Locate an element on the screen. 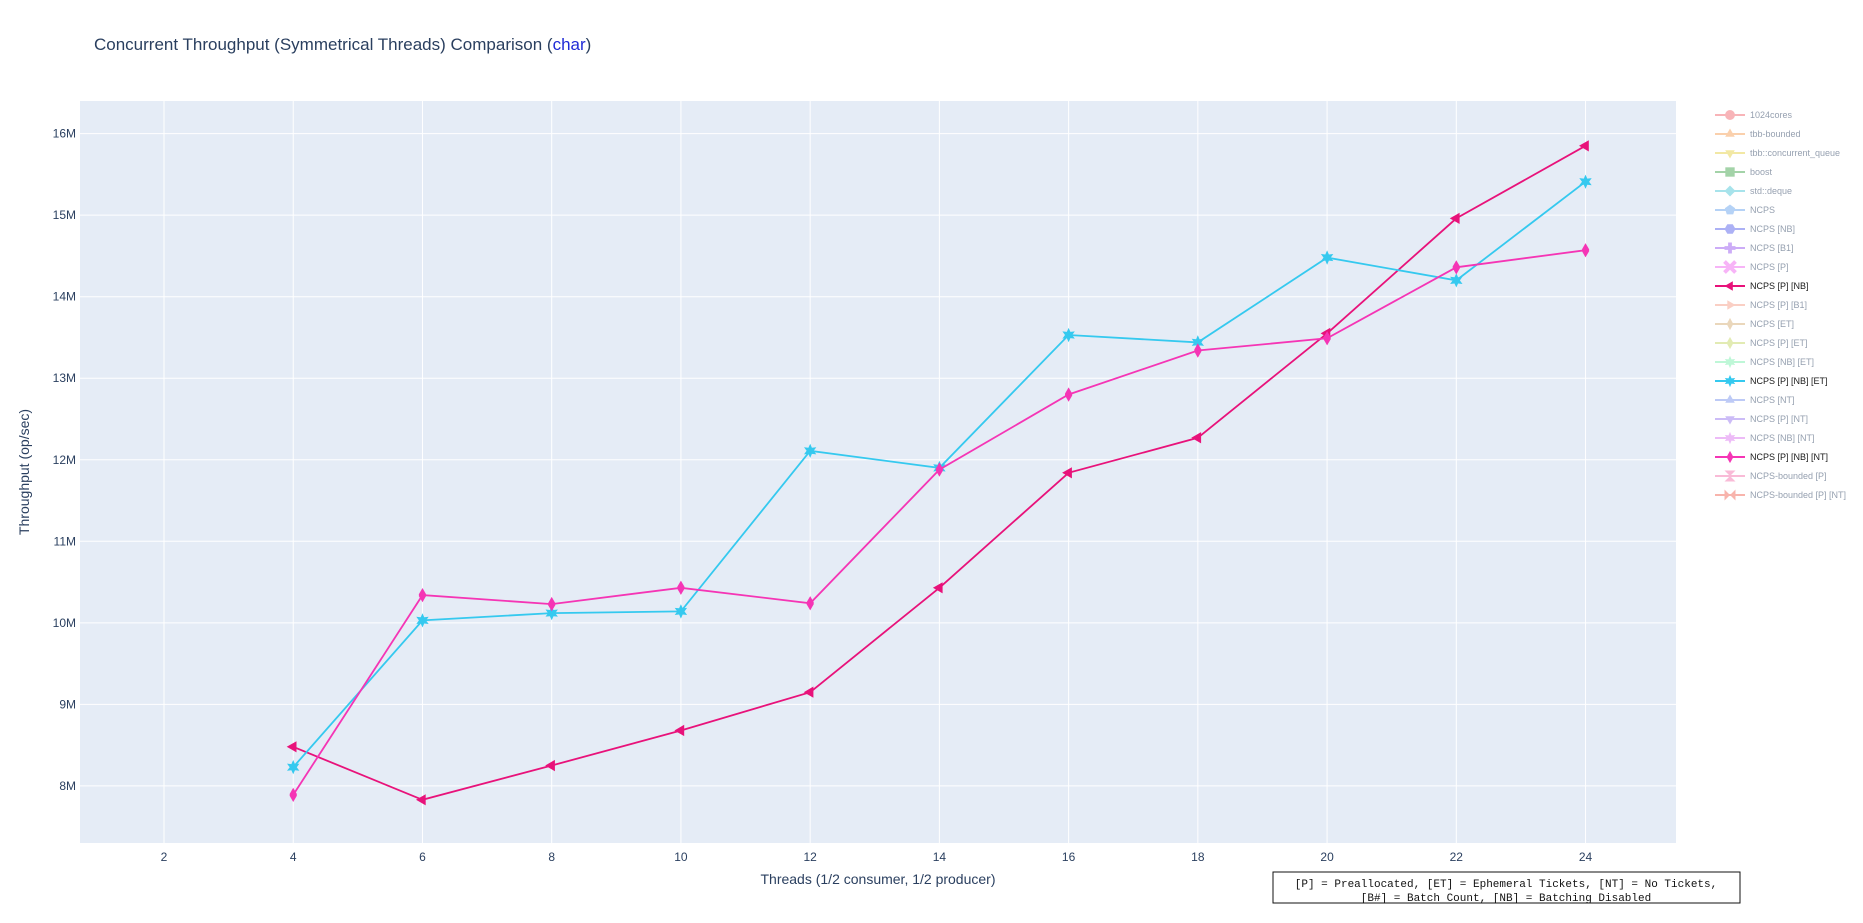 The height and width of the screenshot is (923, 1863). y-tick-label: 16M is located at coordinates (64, 134).